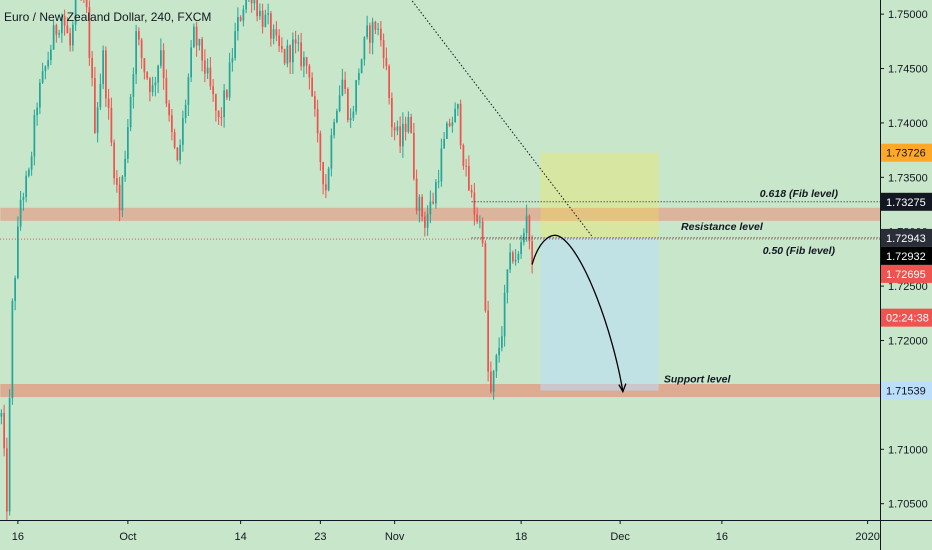 The height and width of the screenshot is (550, 932). I want to click on price-label: 1.73275, so click(906, 203).